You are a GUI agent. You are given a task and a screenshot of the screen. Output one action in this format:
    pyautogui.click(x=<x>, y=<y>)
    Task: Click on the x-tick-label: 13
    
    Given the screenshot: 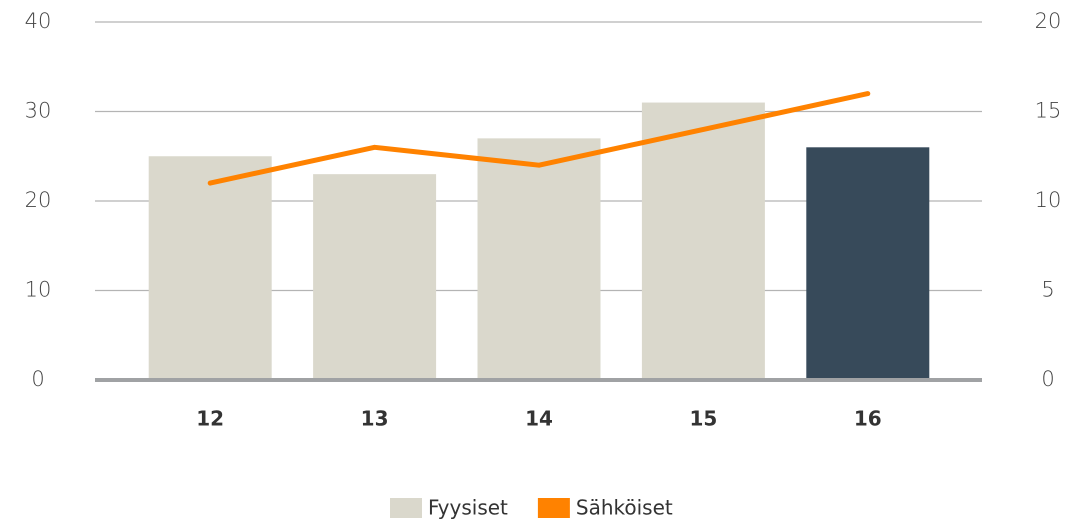 What is the action you would take?
    pyautogui.click(x=375, y=419)
    